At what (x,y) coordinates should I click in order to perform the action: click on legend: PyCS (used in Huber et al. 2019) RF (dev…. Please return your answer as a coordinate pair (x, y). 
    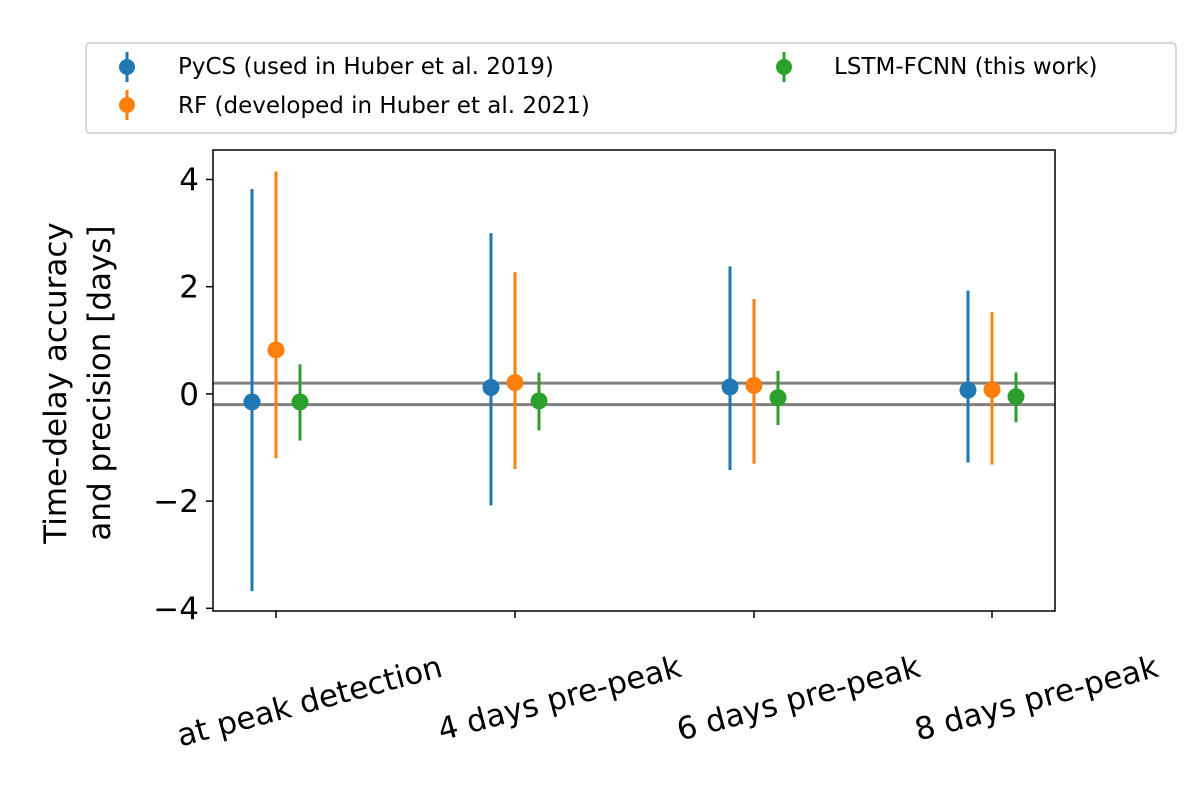
    Looking at the image, I should click on (631, 88).